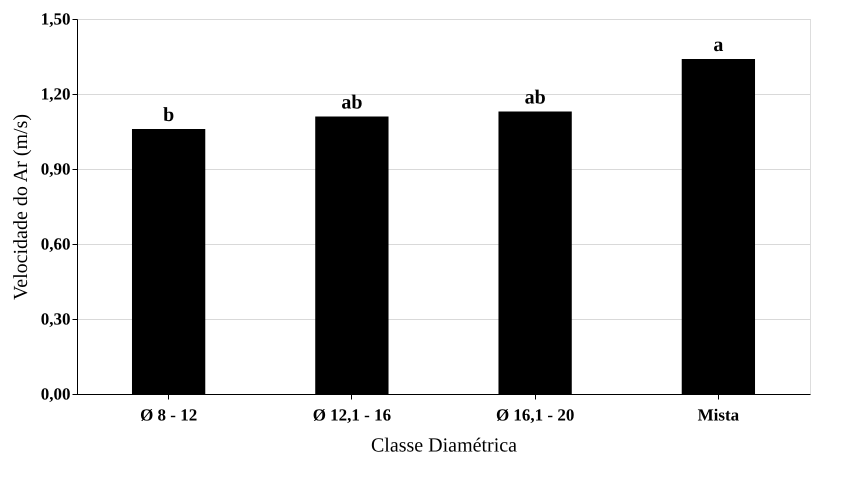 Image resolution: width=862 pixels, height=477 pixels. I want to click on y-tick-label: 1,20, so click(55, 94).